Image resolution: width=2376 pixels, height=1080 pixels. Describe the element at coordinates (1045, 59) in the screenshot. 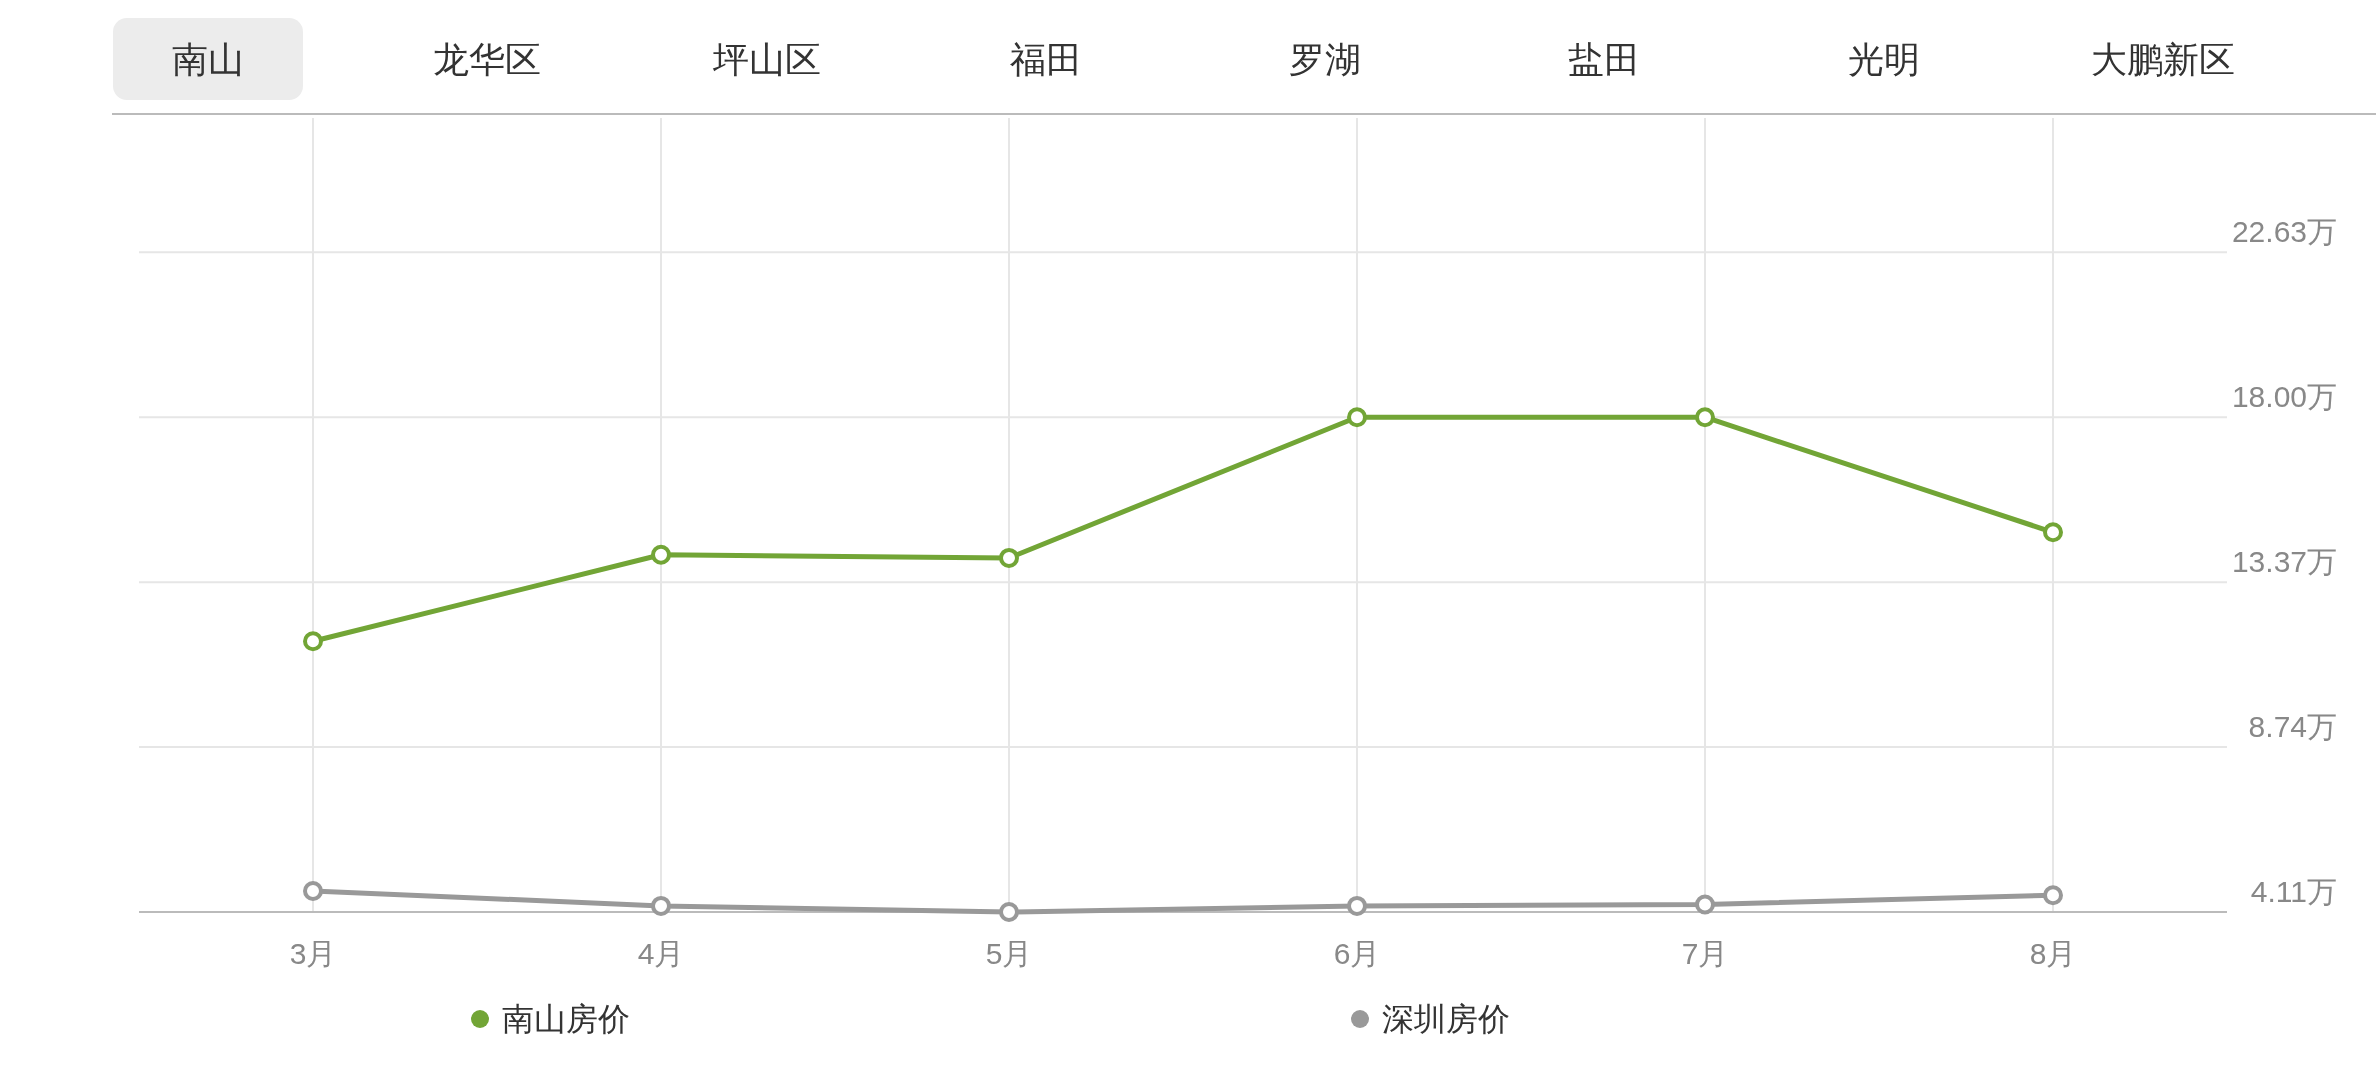

I see `text: 福田` at that location.